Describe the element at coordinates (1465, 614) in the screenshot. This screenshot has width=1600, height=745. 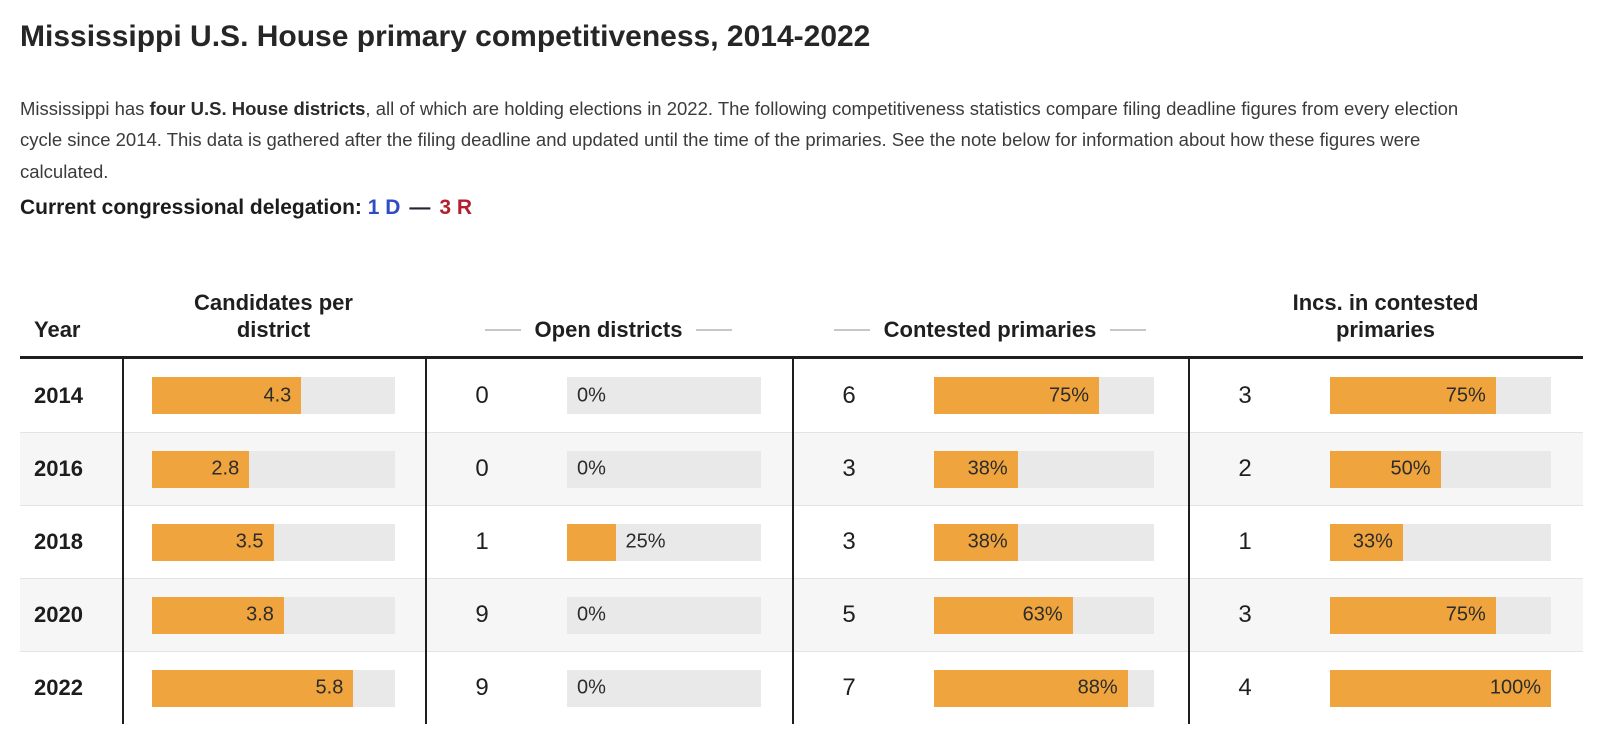
I see `incs-bar-label: 75%` at that location.